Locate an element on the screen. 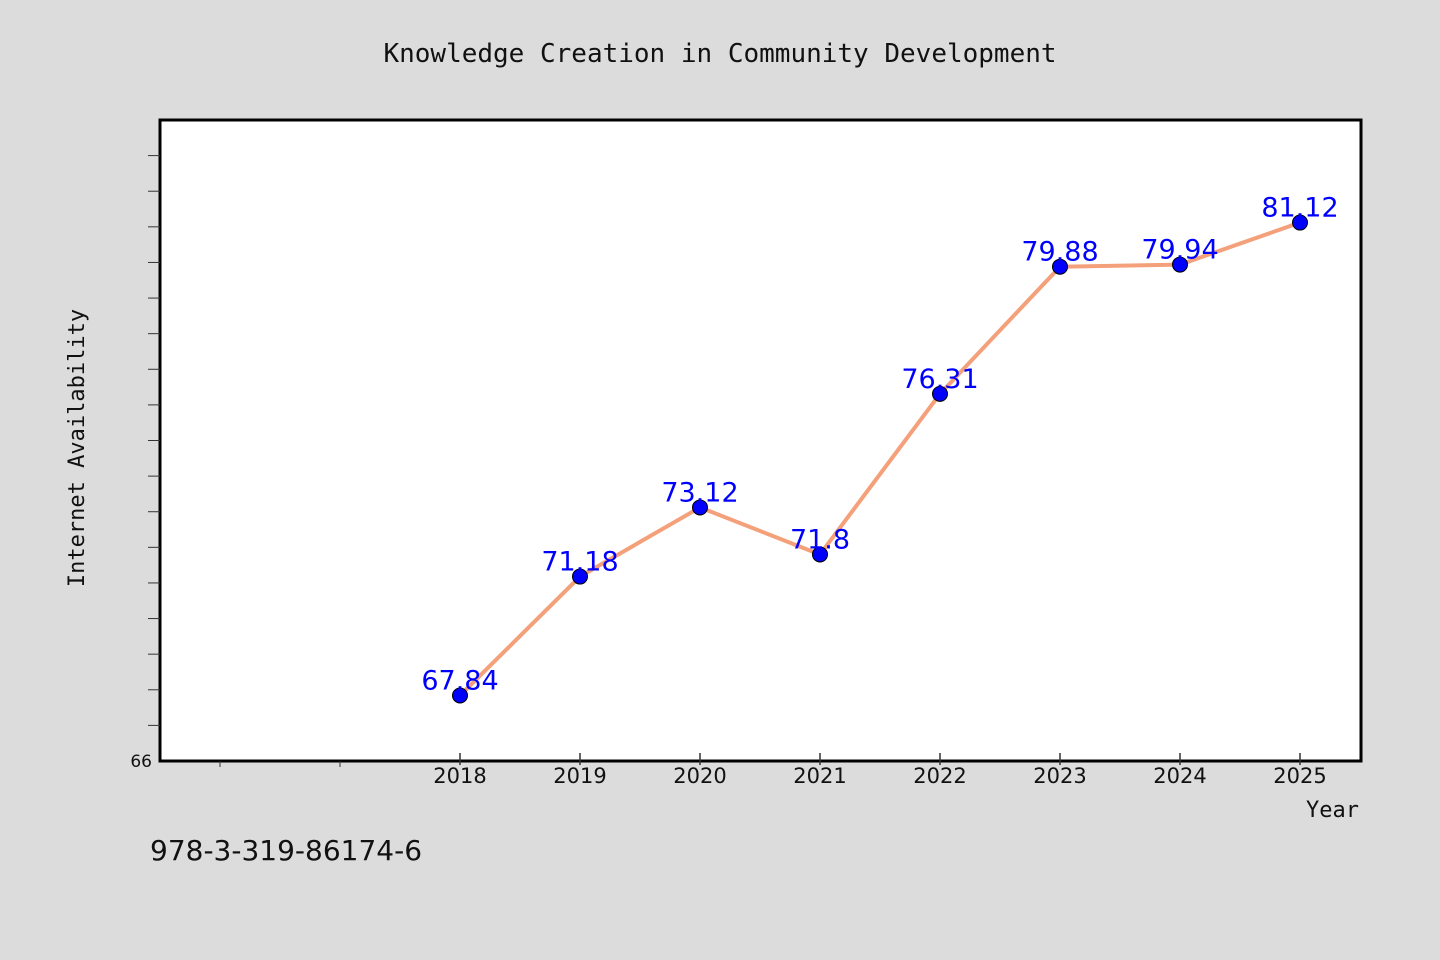  x-tick-label: 2021 is located at coordinates (819, 776).